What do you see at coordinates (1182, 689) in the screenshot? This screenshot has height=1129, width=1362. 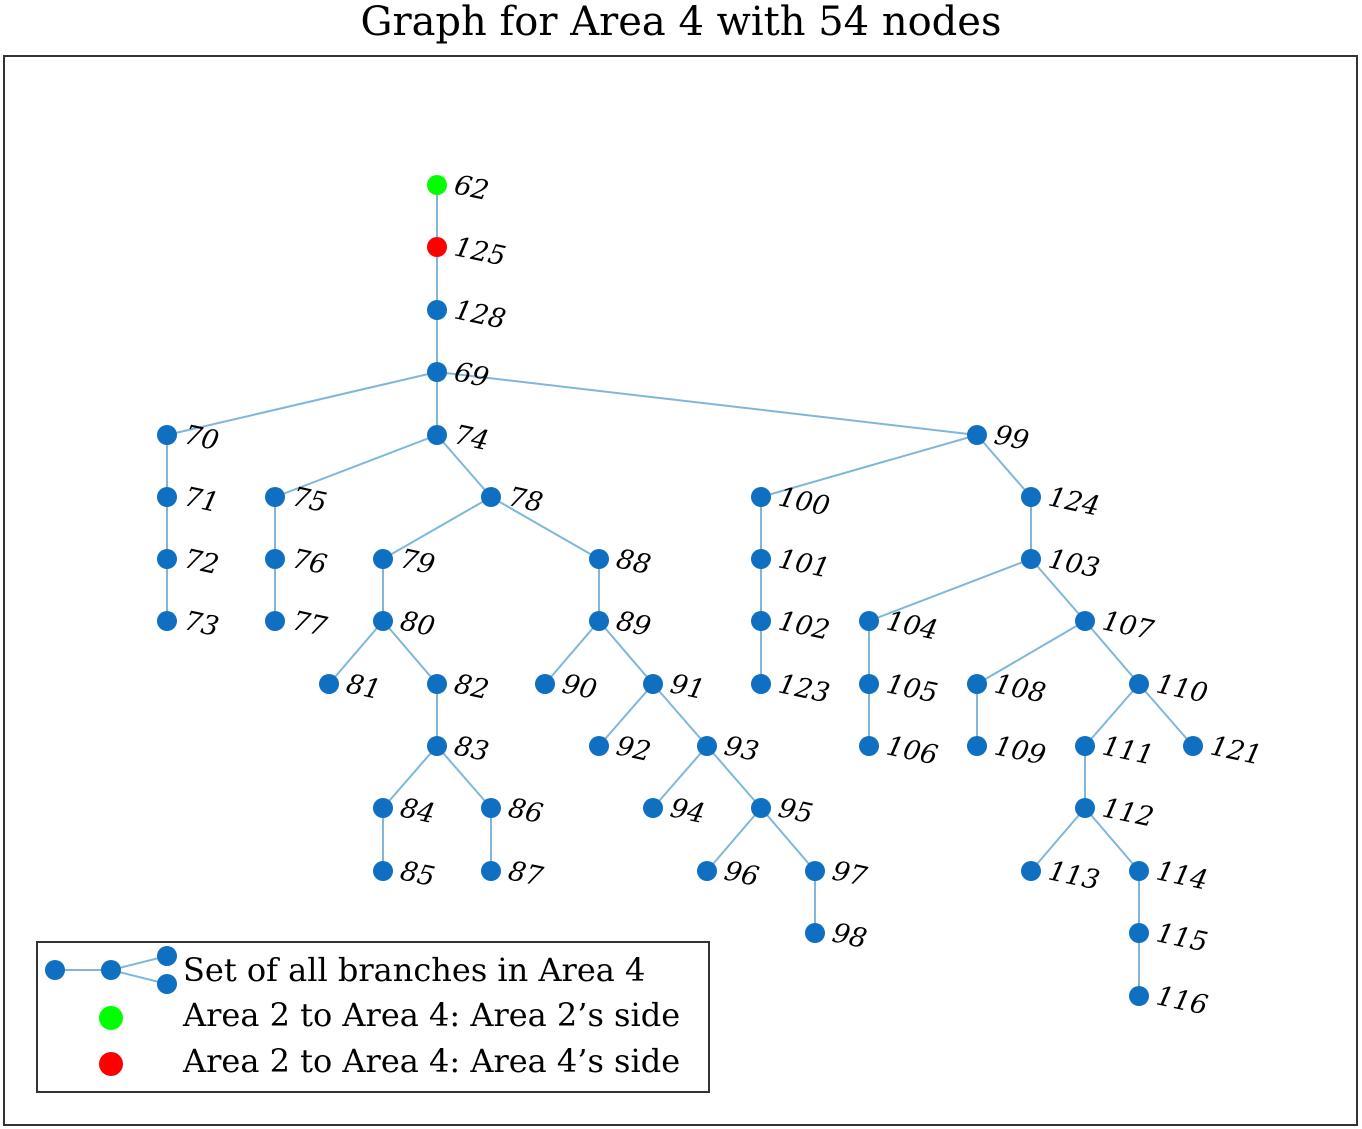 I see `node-label-110: 110` at bounding box center [1182, 689].